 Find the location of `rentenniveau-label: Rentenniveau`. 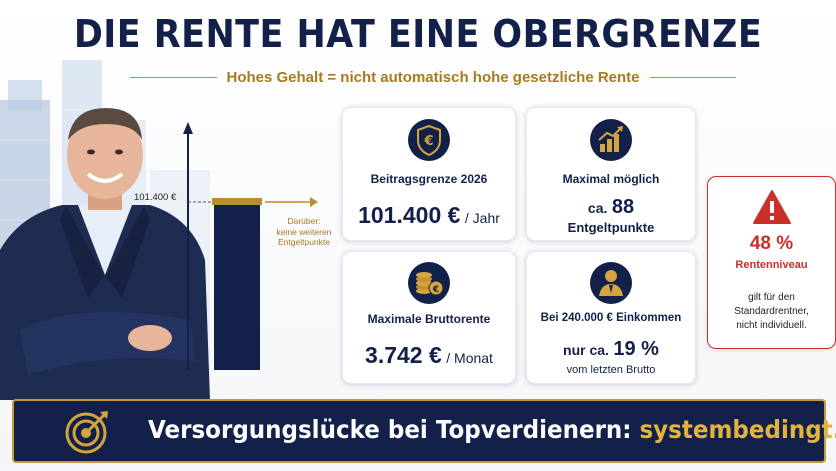

rentenniveau-label: Rentenniveau is located at coordinates (771, 265).